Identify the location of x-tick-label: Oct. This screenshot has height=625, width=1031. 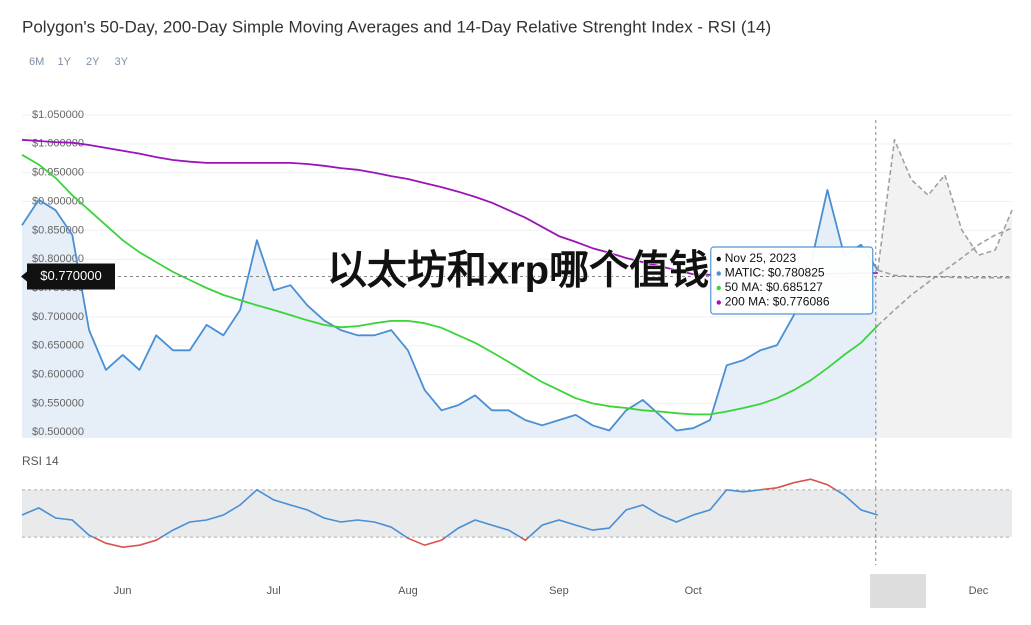
(693, 591).